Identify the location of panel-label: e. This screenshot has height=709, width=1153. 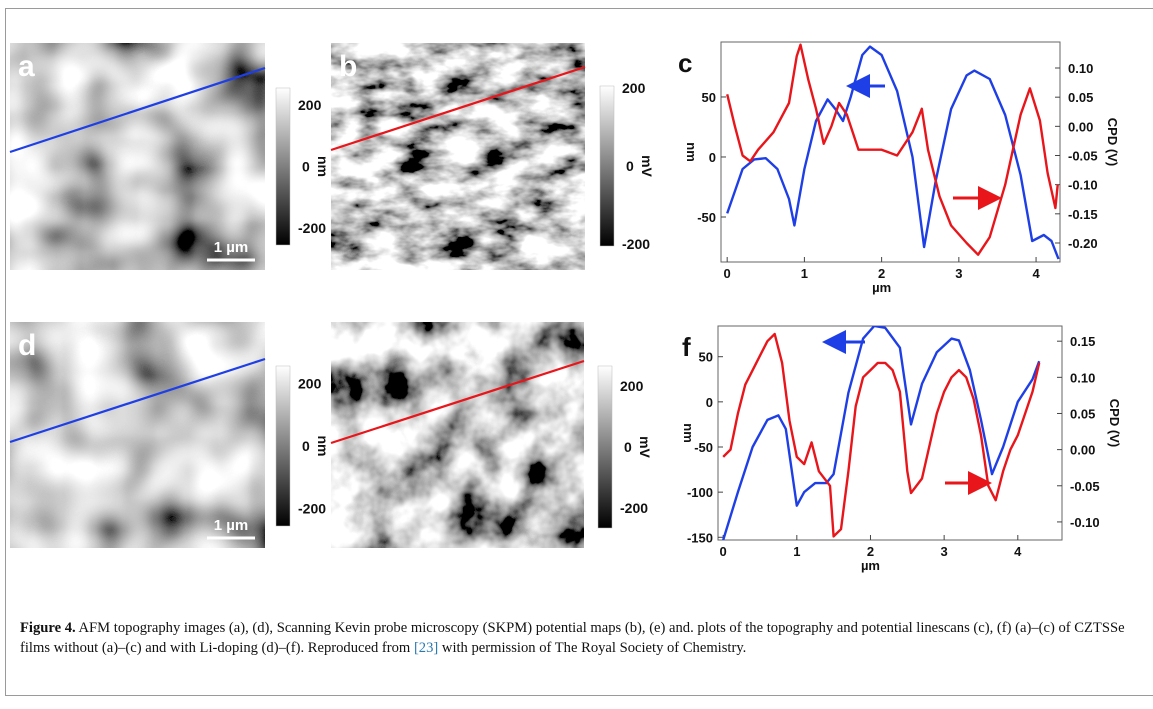
(347, 345).